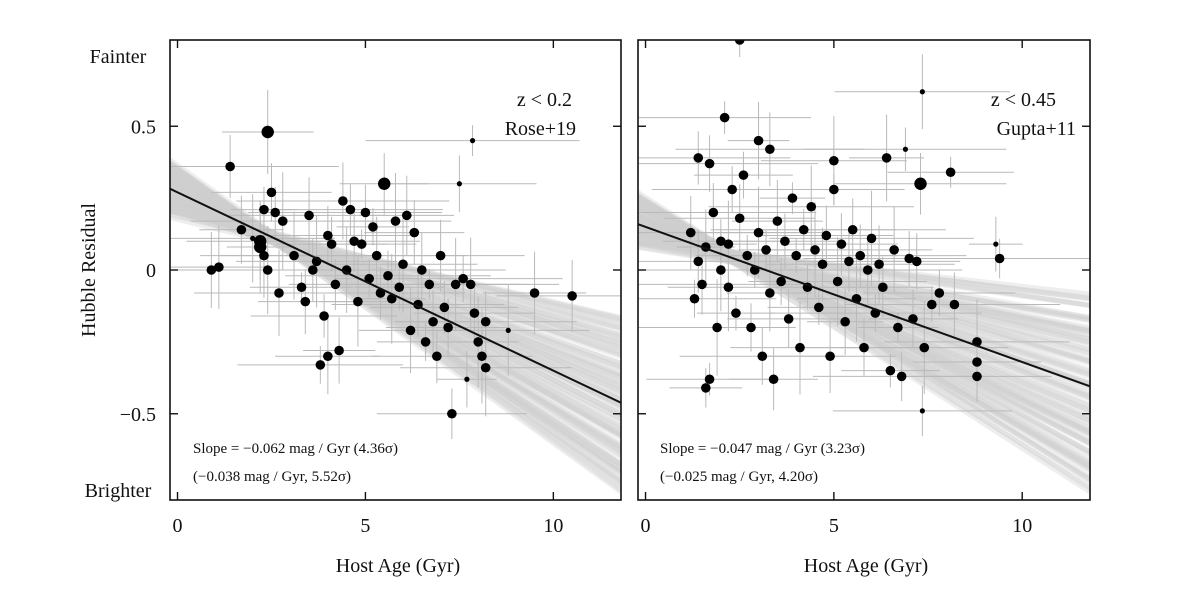 The height and width of the screenshot is (597, 1200). What do you see at coordinates (151, 271) in the screenshot?
I see `y-tick-label: 0` at bounding box center [151, 271].